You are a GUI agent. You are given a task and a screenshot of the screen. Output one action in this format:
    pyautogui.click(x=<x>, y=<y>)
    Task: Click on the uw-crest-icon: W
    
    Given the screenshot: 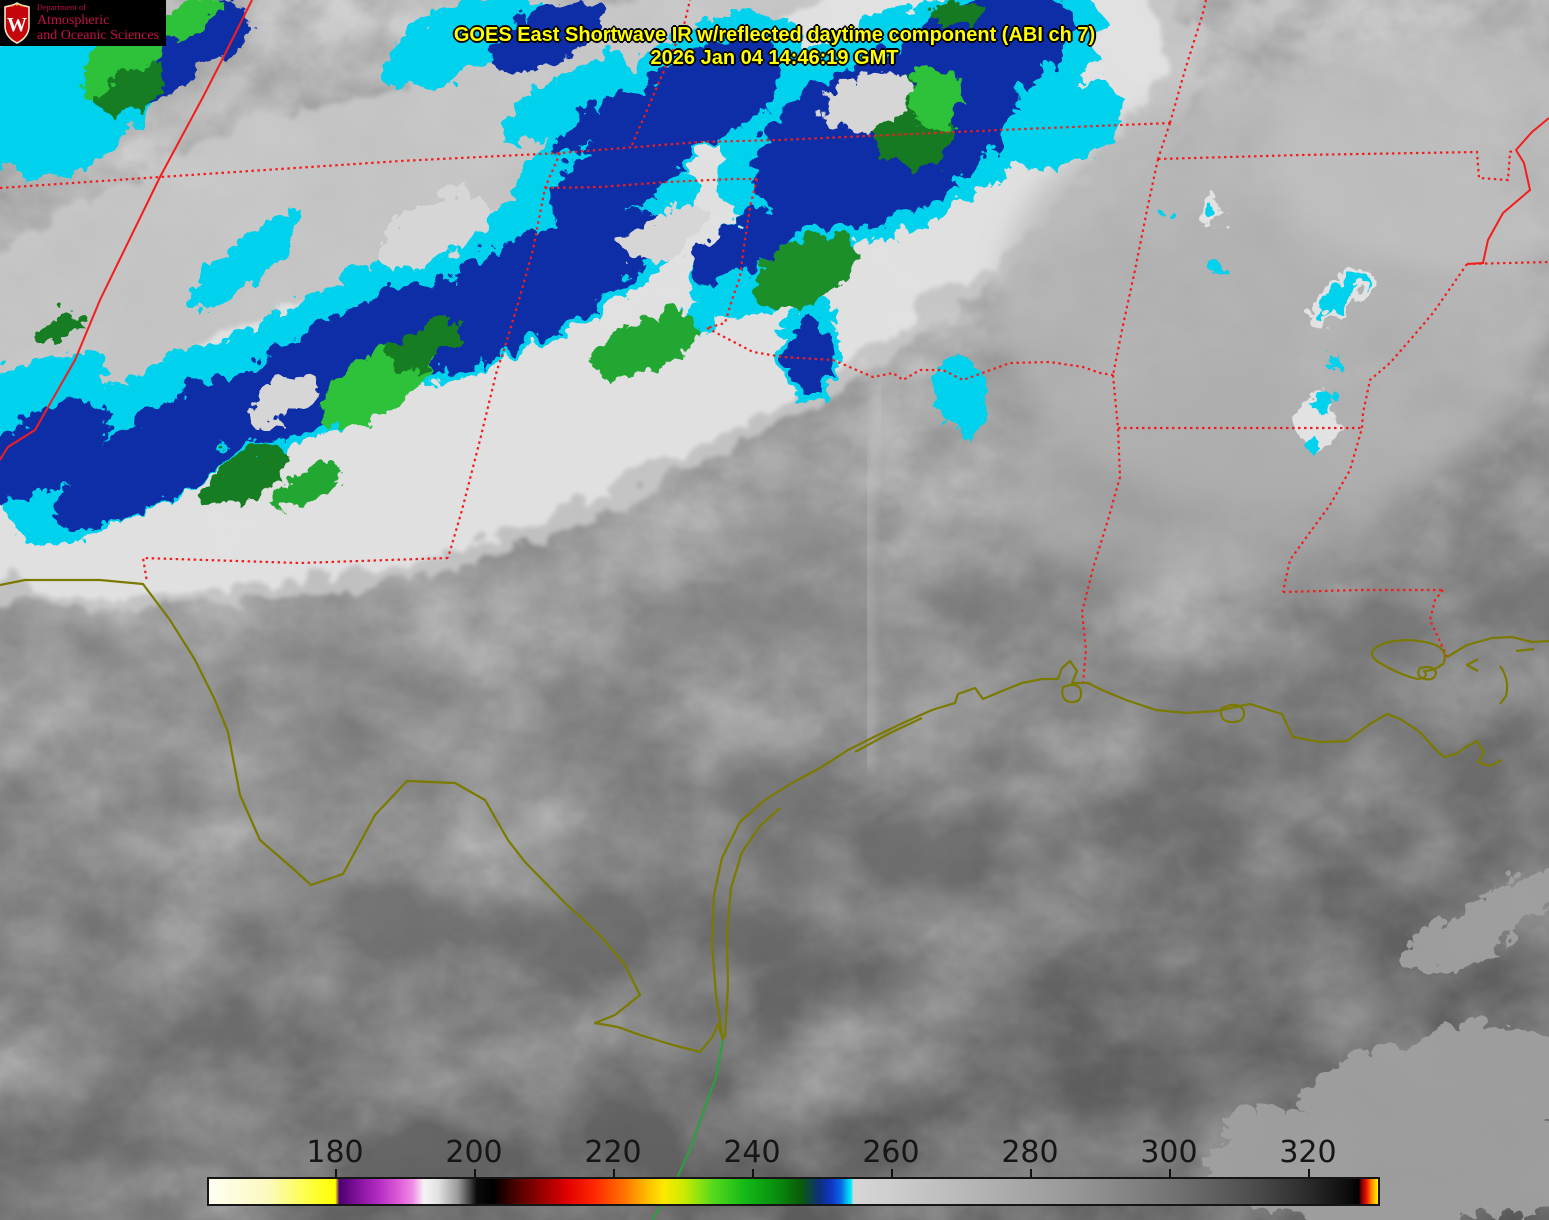 What is the action you would take?
    pyautogui.click(x=17, y=23)
    